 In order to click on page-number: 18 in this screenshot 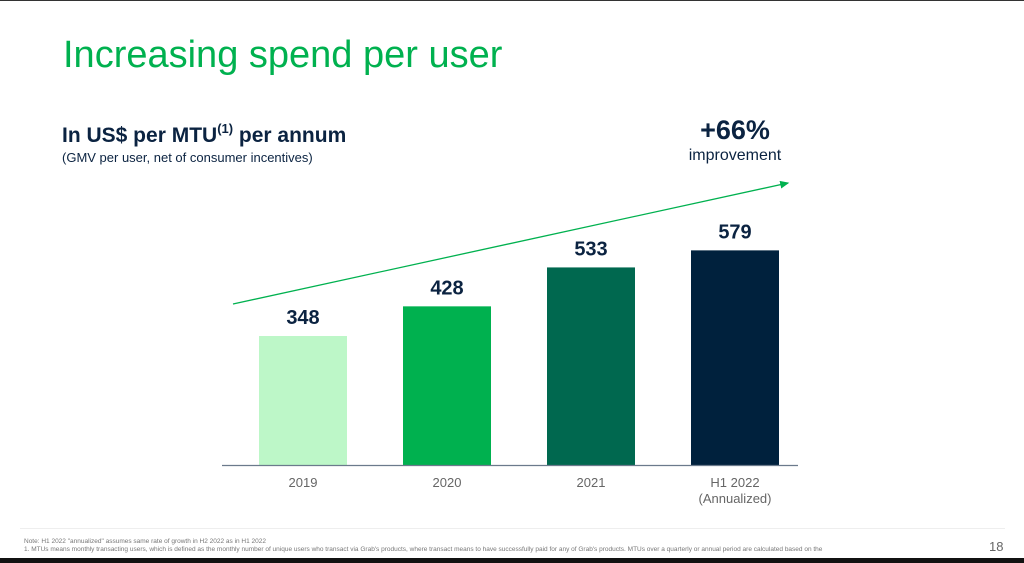, I will do `click(996, 546)`.